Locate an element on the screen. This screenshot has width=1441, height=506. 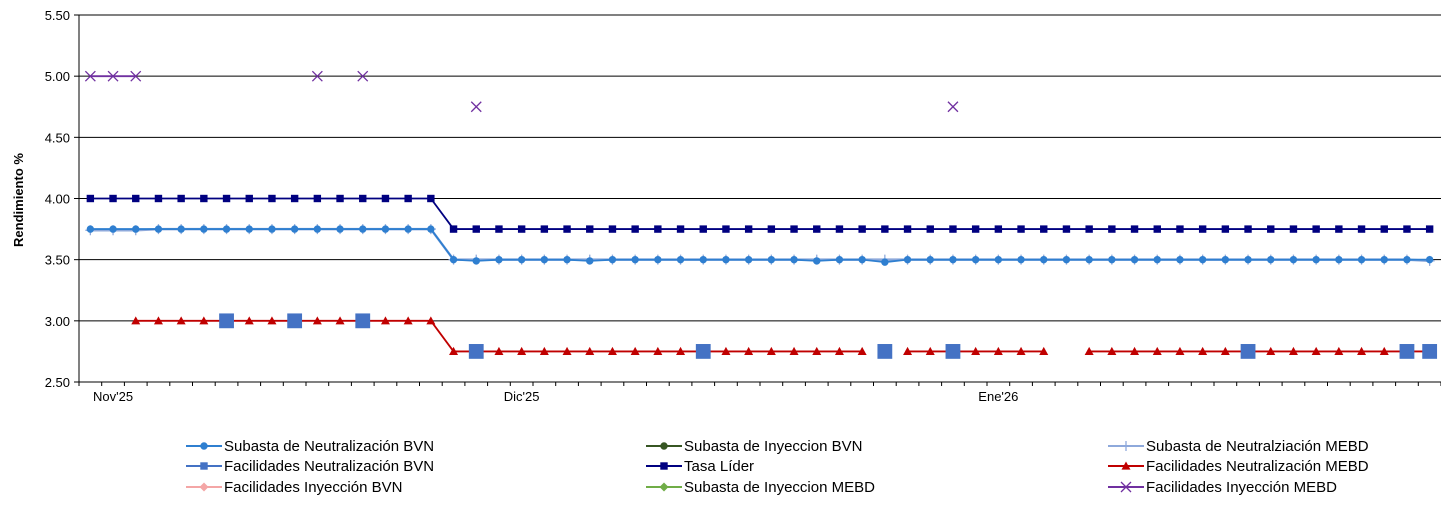
y-tick-label: 2.50 is located at coordinates (57, 382).